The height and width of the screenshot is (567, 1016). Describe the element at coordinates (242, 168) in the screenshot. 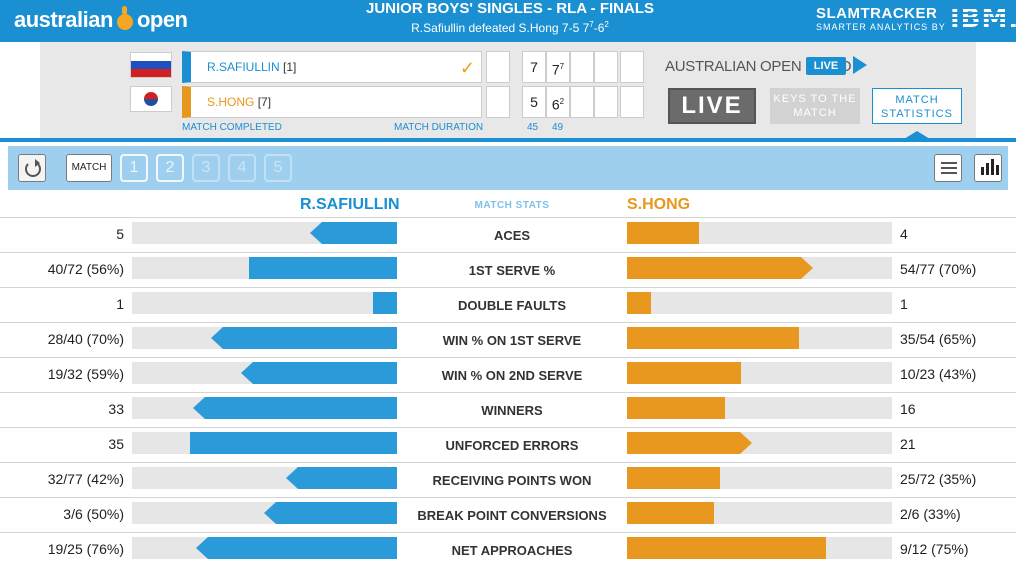

I see `set-tab-4: 4` at that location.